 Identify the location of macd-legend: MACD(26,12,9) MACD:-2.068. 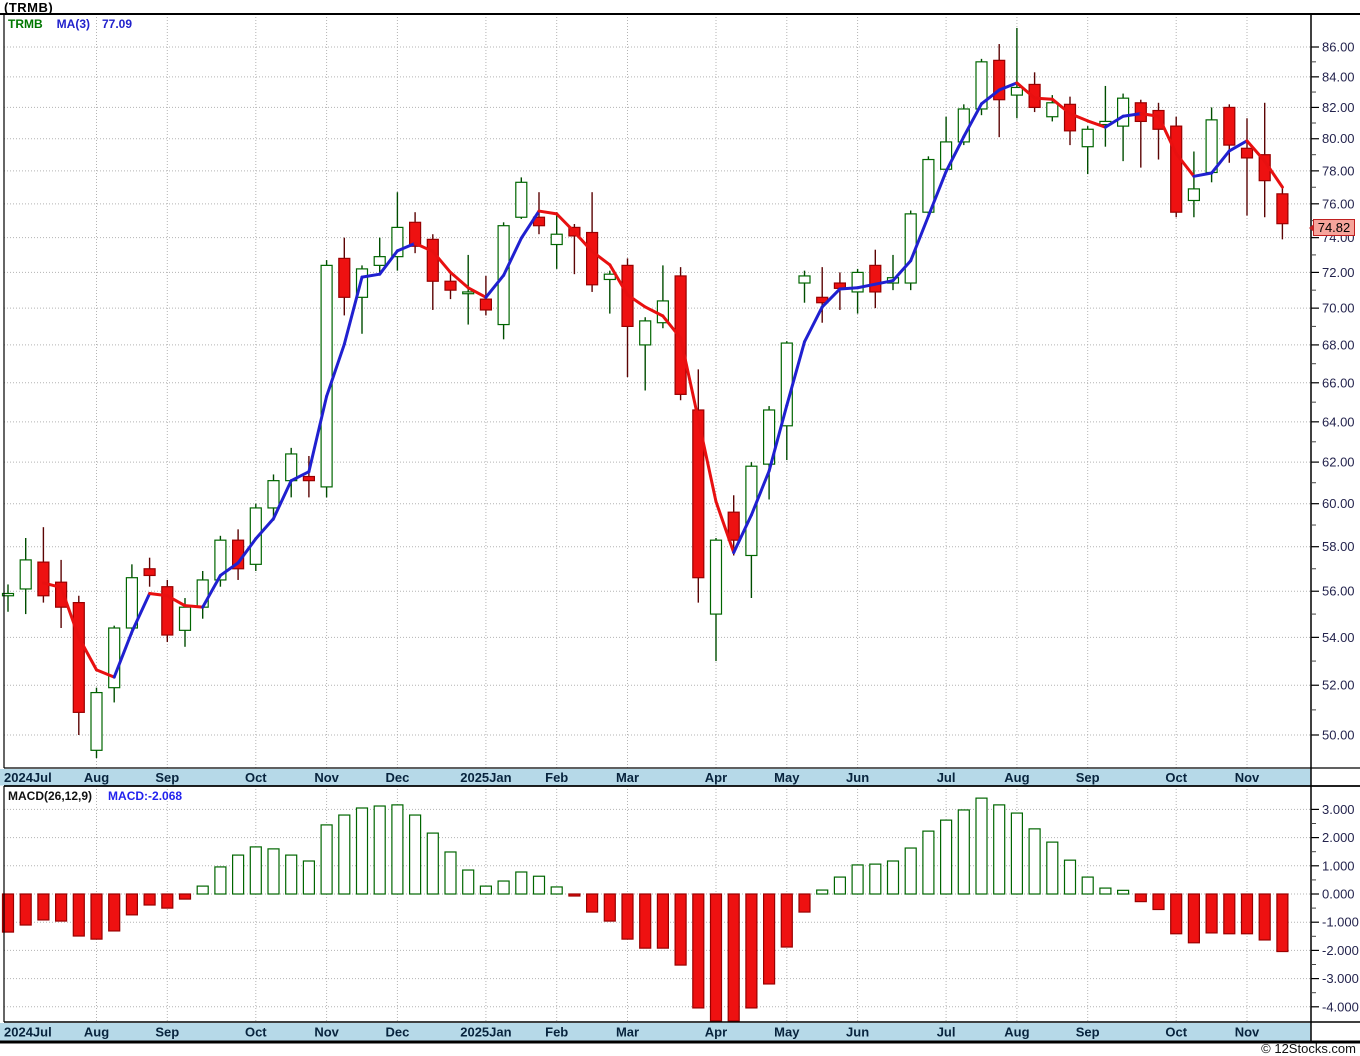
(95, 796).